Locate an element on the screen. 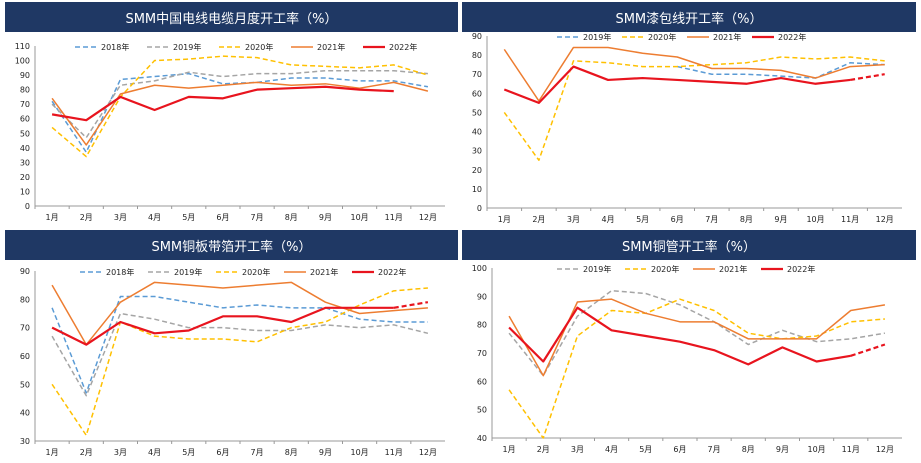  y-tick-label: 110 is located at coordinates (22, 46).